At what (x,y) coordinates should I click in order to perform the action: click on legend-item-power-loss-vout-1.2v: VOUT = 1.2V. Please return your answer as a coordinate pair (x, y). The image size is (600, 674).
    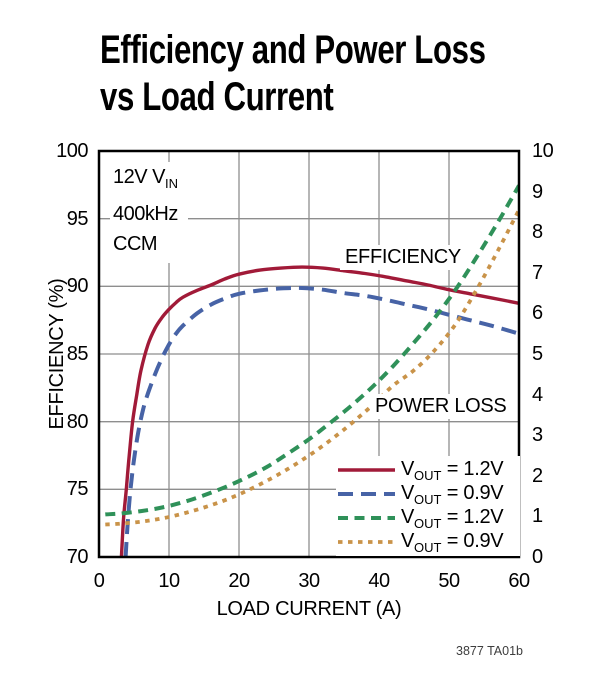
    Looking at the image, I should click on (429, 518).